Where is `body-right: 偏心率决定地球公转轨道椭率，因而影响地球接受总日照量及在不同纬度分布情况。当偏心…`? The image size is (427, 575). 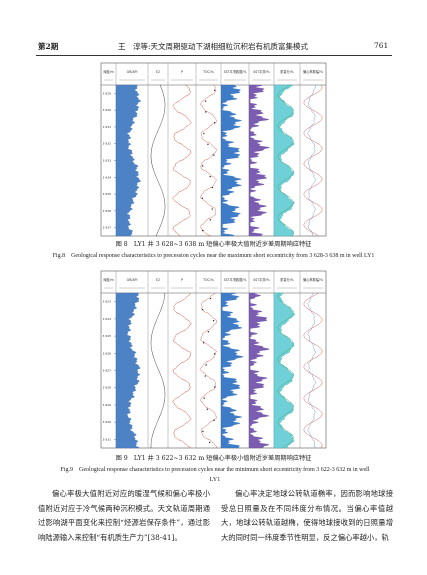 body-right: 偏心率决定地球公转轨道椭率，因而影响地球接受总日照量及在不同纬度分布情况。当偏心… is located at coordinates (307, 515).